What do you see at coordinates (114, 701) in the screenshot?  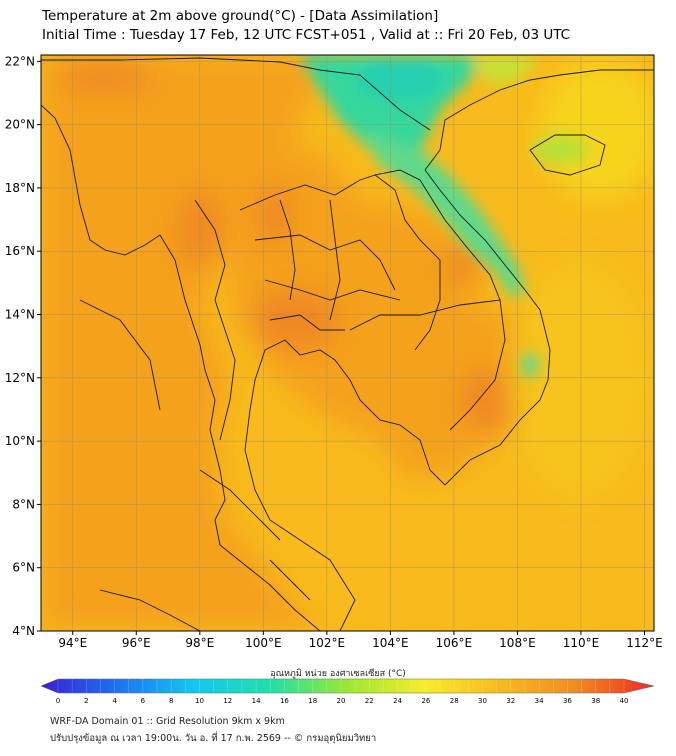 I see `colorbar-tick-label: 4` at bounding box center [114, 701].